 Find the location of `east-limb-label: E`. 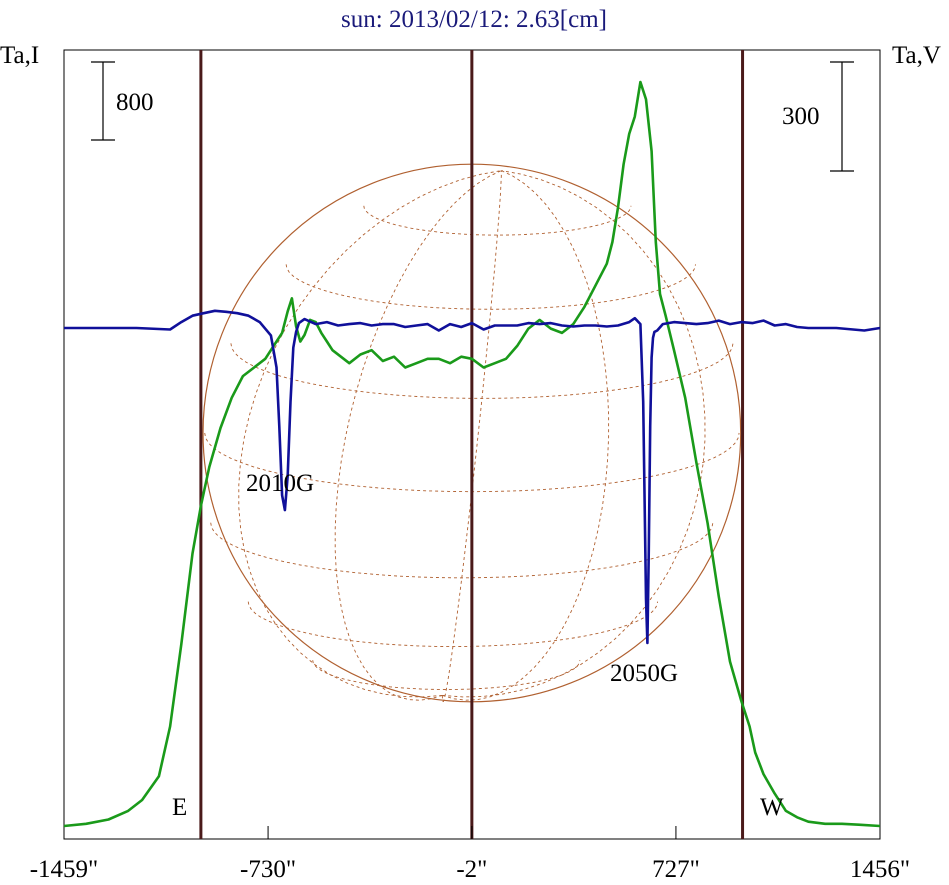

east-limb-label: E is located at coordinates (179, 807).